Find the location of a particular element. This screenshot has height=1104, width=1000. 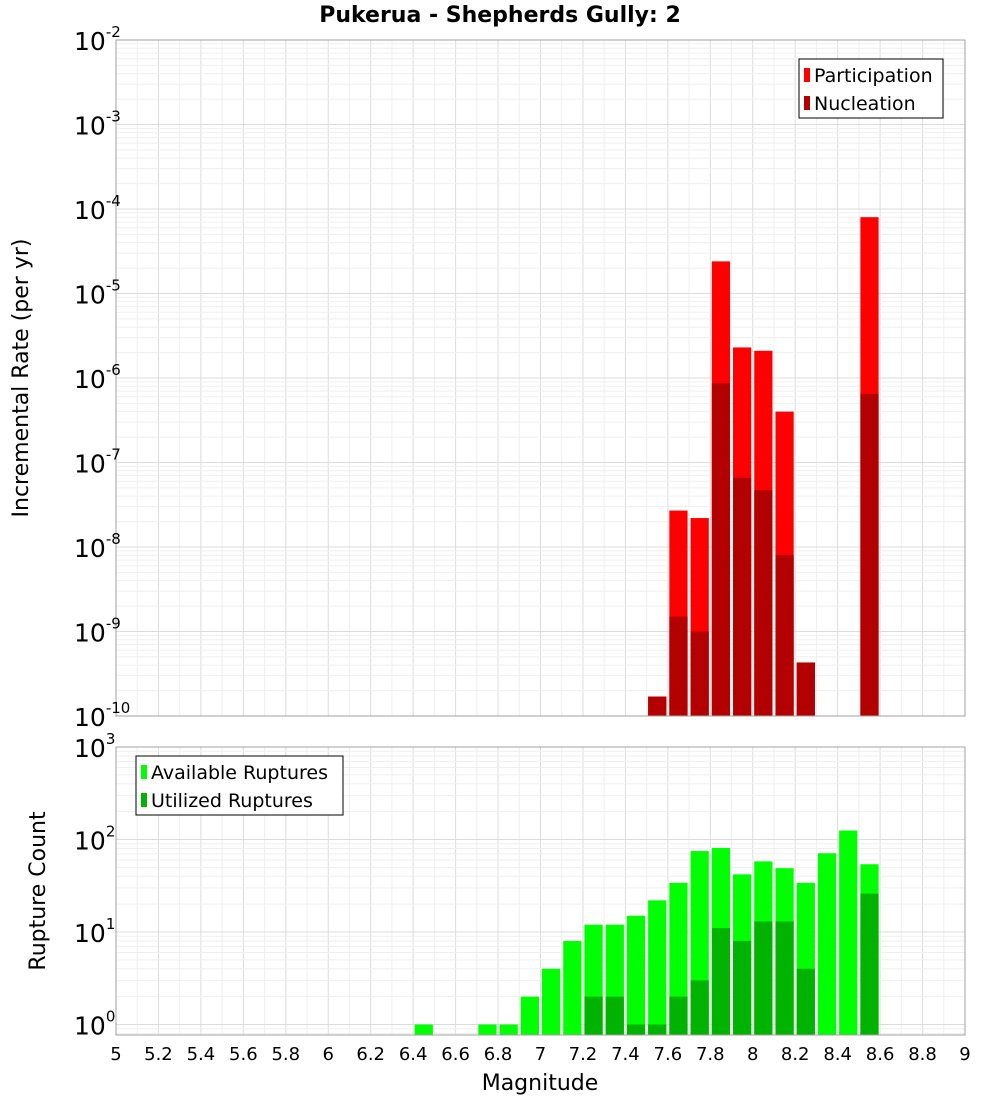

chart-title: Pukerua - Shepherds Gully: 2 is located at coordinates (500, 15).